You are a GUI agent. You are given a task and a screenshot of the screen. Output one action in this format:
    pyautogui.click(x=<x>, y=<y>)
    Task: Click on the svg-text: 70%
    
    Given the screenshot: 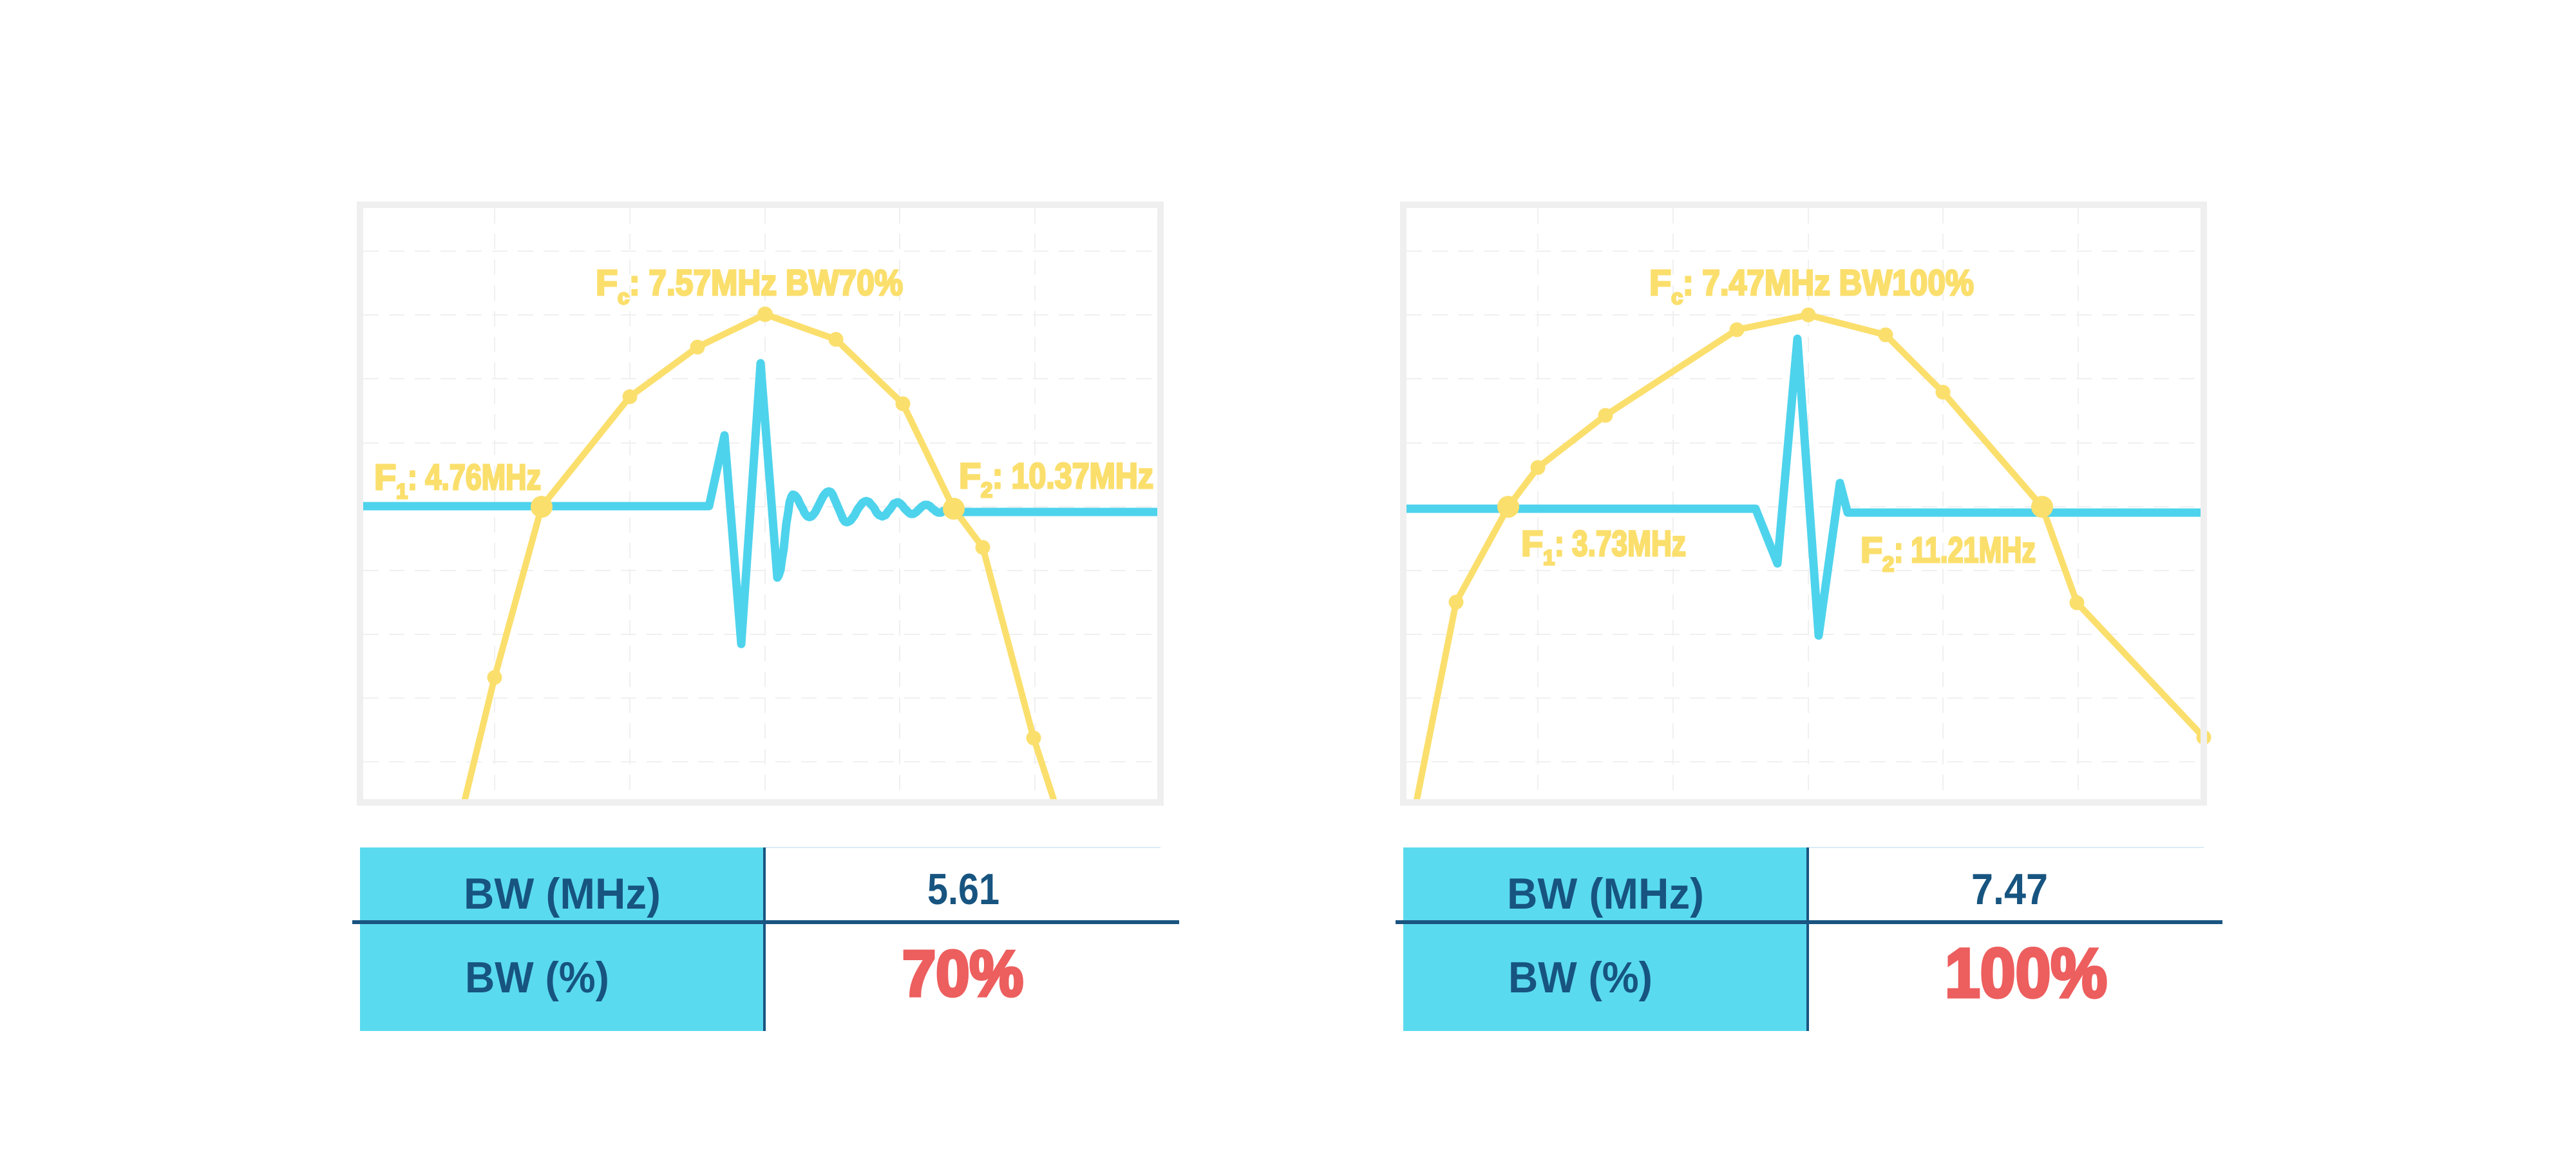 What is the action you would take?
    pyautogui.click(x=963, y=974)
    